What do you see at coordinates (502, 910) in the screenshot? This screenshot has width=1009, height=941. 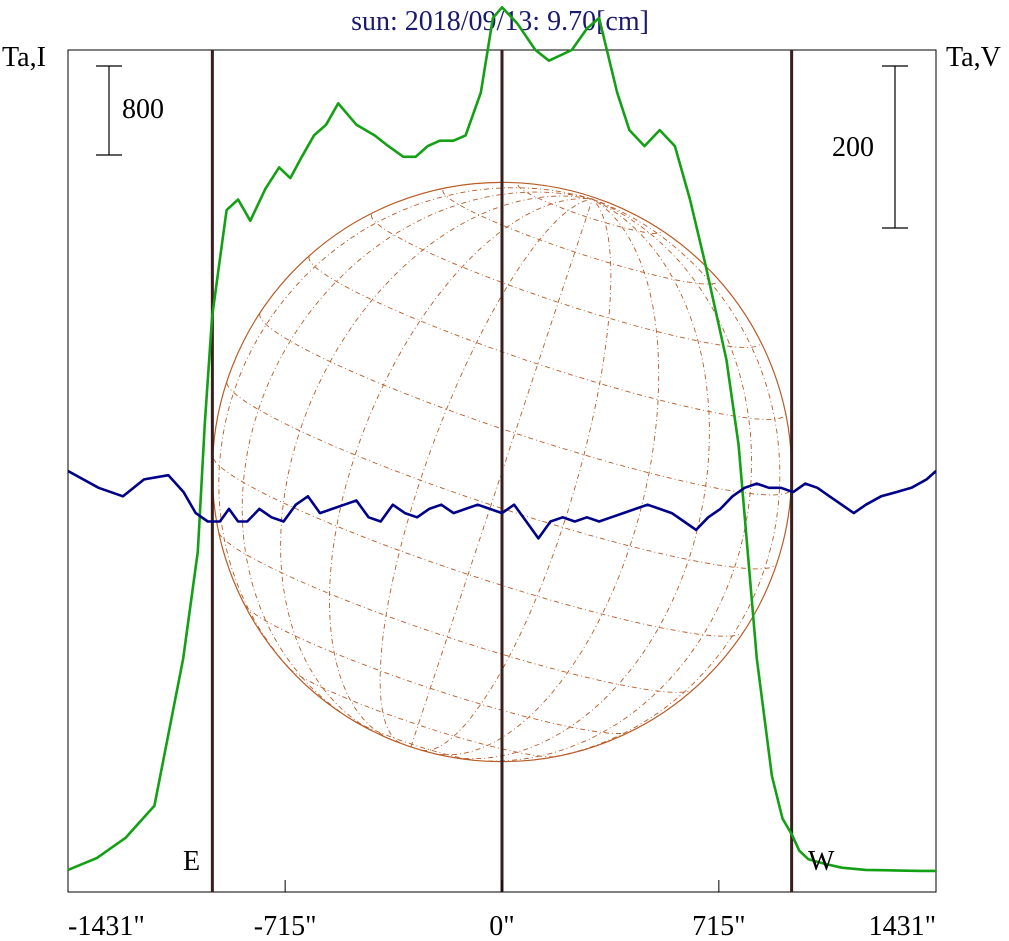 I see `x-axis: -1431" -715" 0" 715" 1431"` at bounding box center [502, 910].